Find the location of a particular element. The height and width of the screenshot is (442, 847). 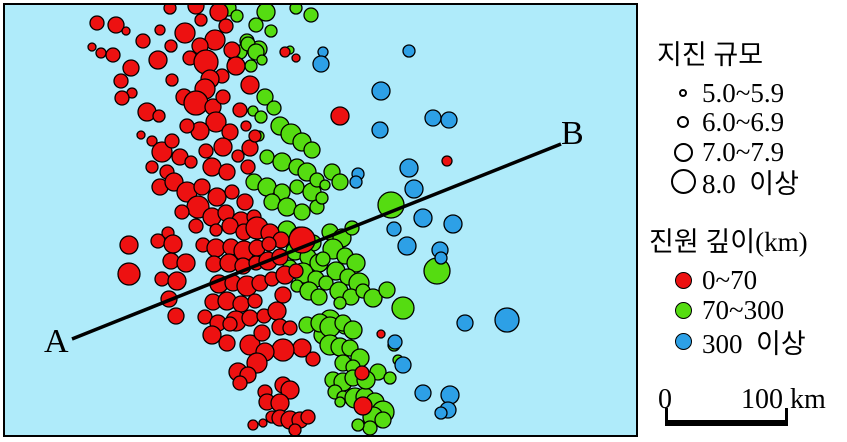

magnitude-item-label: 5.0~5.9 is located at coordinates (743, 92).